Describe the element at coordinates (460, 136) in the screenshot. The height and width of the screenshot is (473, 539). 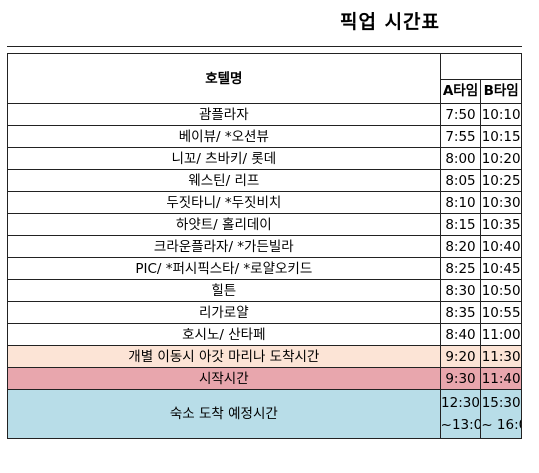
I see `a-time: 7:55` at that location.